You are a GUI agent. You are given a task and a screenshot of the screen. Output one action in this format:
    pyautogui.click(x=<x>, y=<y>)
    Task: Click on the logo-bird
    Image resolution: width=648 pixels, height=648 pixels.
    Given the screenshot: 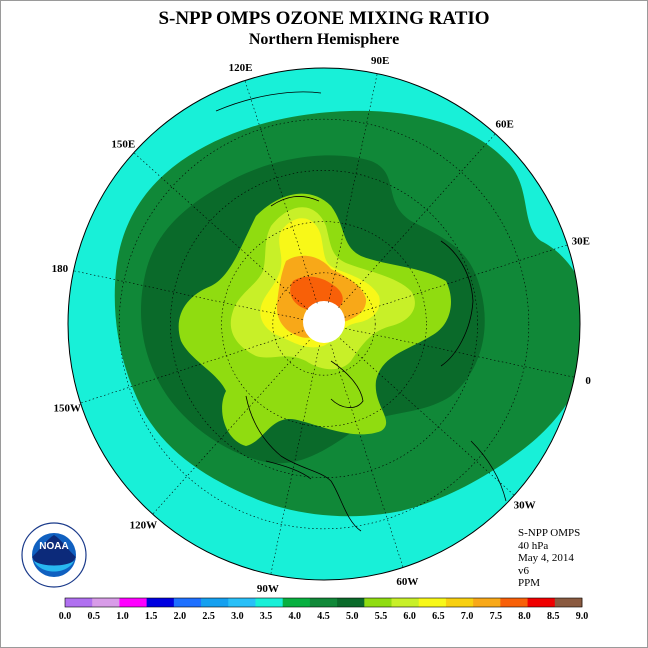 What is the action you would take?
    pyautogui.click(x=54, y=552)
    